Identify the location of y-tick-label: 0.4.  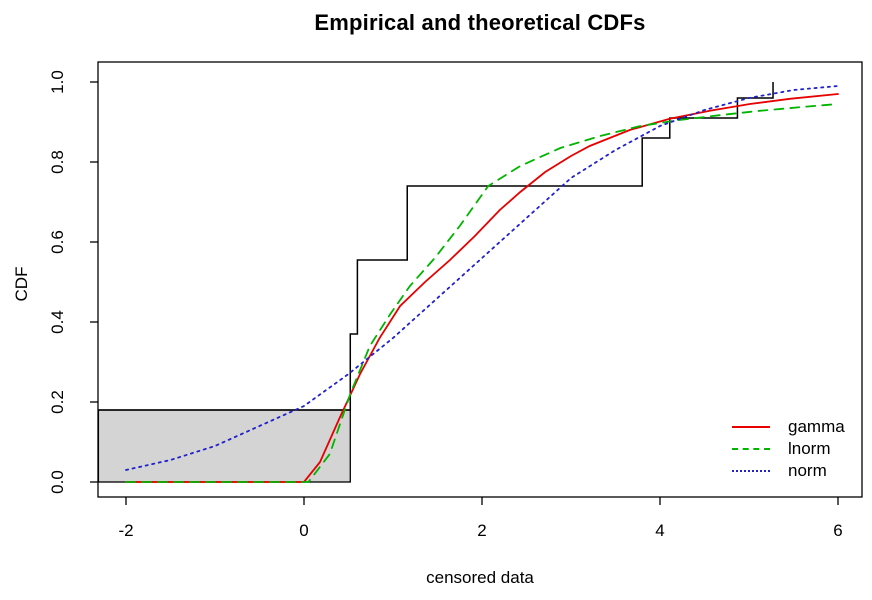
(57, 322).